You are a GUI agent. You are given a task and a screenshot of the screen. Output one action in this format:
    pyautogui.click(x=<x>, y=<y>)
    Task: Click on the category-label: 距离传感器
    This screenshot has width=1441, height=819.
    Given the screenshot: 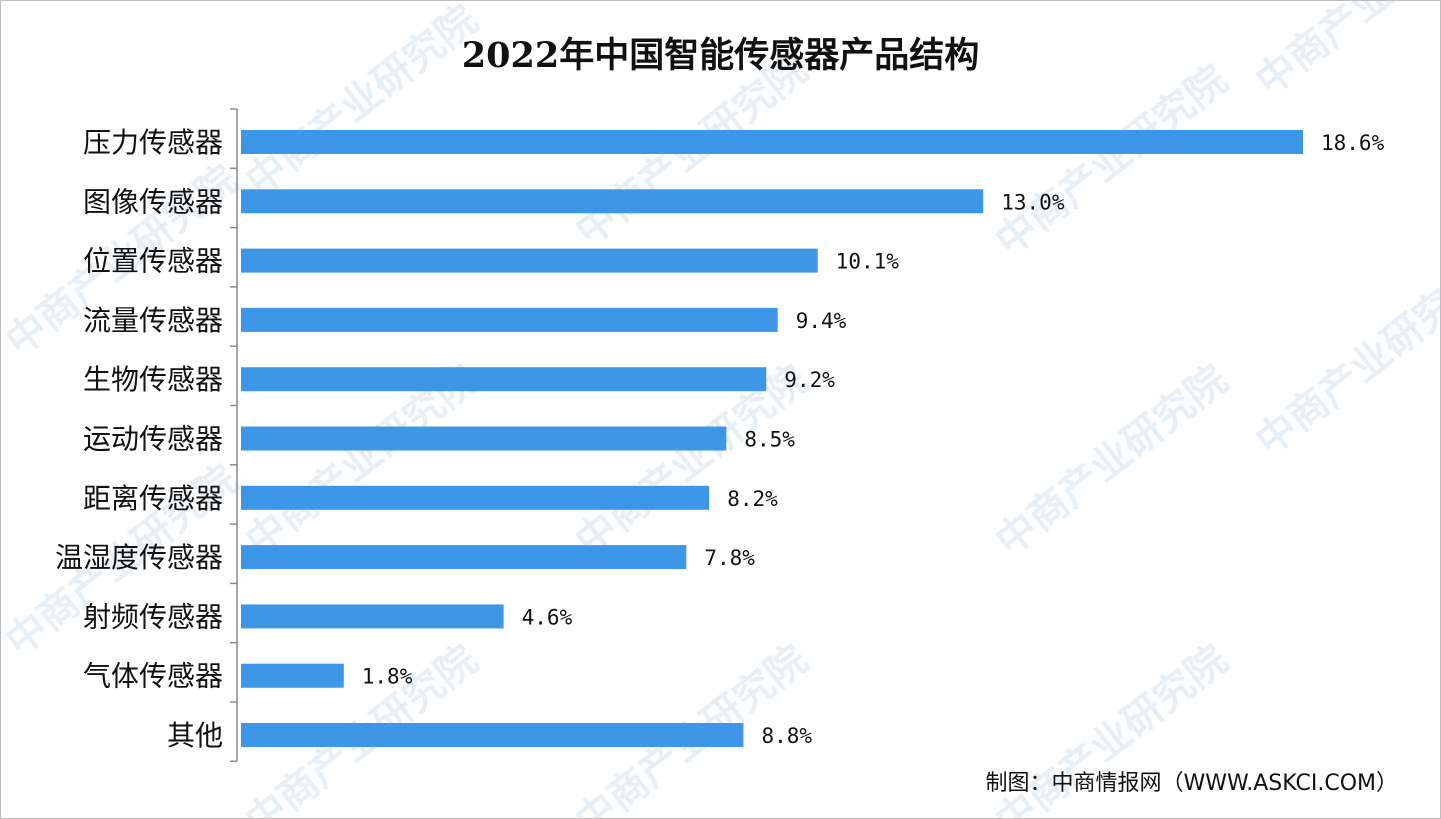 What is the action you would take?
    pyautogui.click(x=153, y=498)
    